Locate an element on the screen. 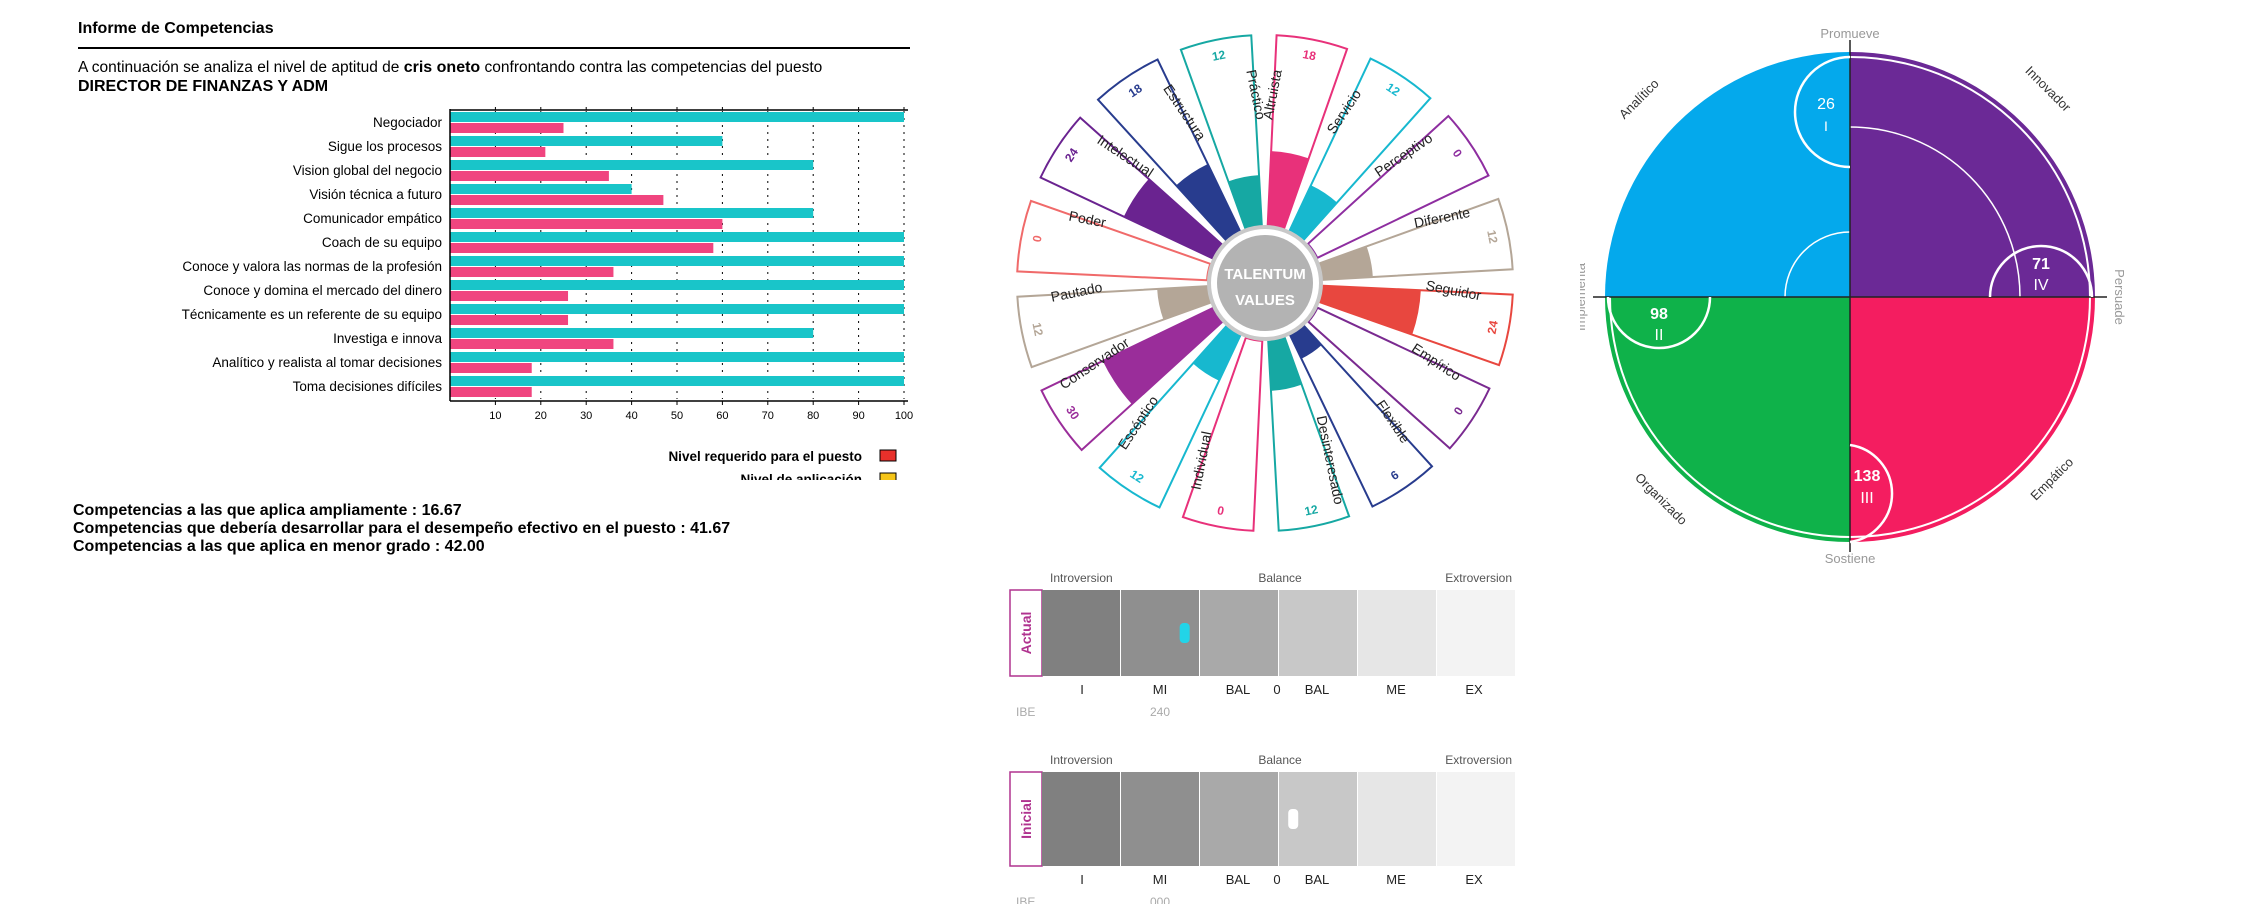  quadrant-name-label: Organizado is located at coordinates (1661, 499).